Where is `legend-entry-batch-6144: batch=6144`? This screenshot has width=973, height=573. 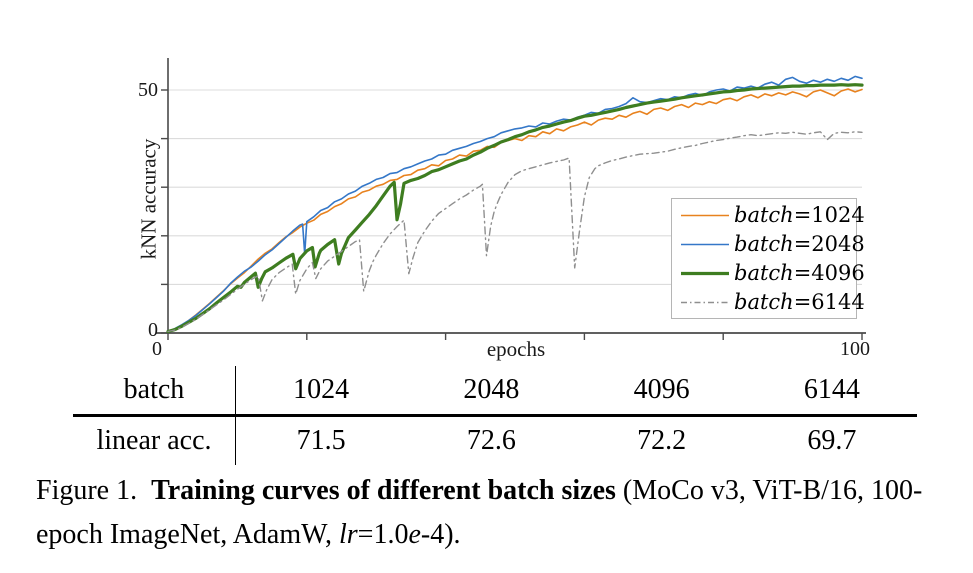
legend-entry-batch-6144: batch=6144 is located at coordinates (768, 302).